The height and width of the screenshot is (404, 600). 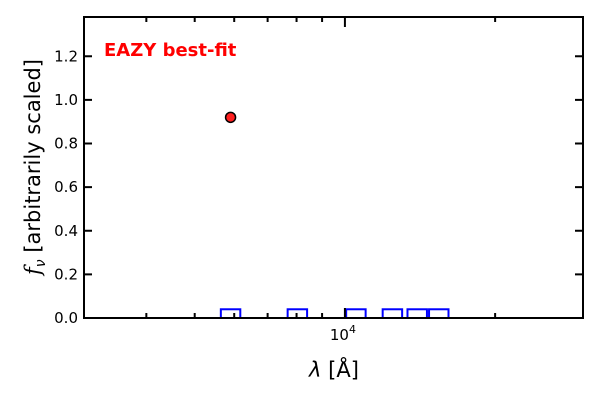 I want to click on y-tick-labels: 0.0 0.2 0.4 0.6 0.8 1.0 1.2, so click(x=66, y=187).